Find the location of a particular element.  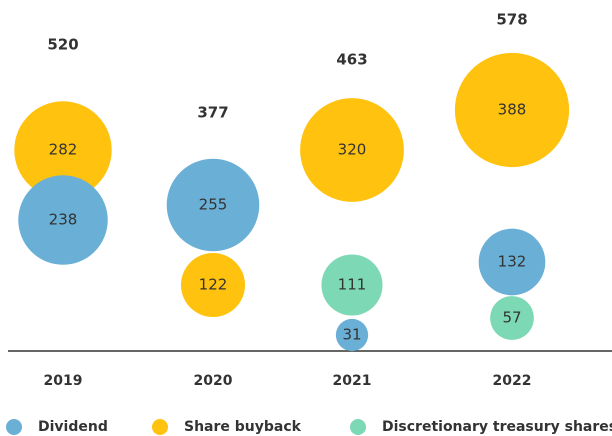

total-label: 463 is located at coordinates (351, 60).